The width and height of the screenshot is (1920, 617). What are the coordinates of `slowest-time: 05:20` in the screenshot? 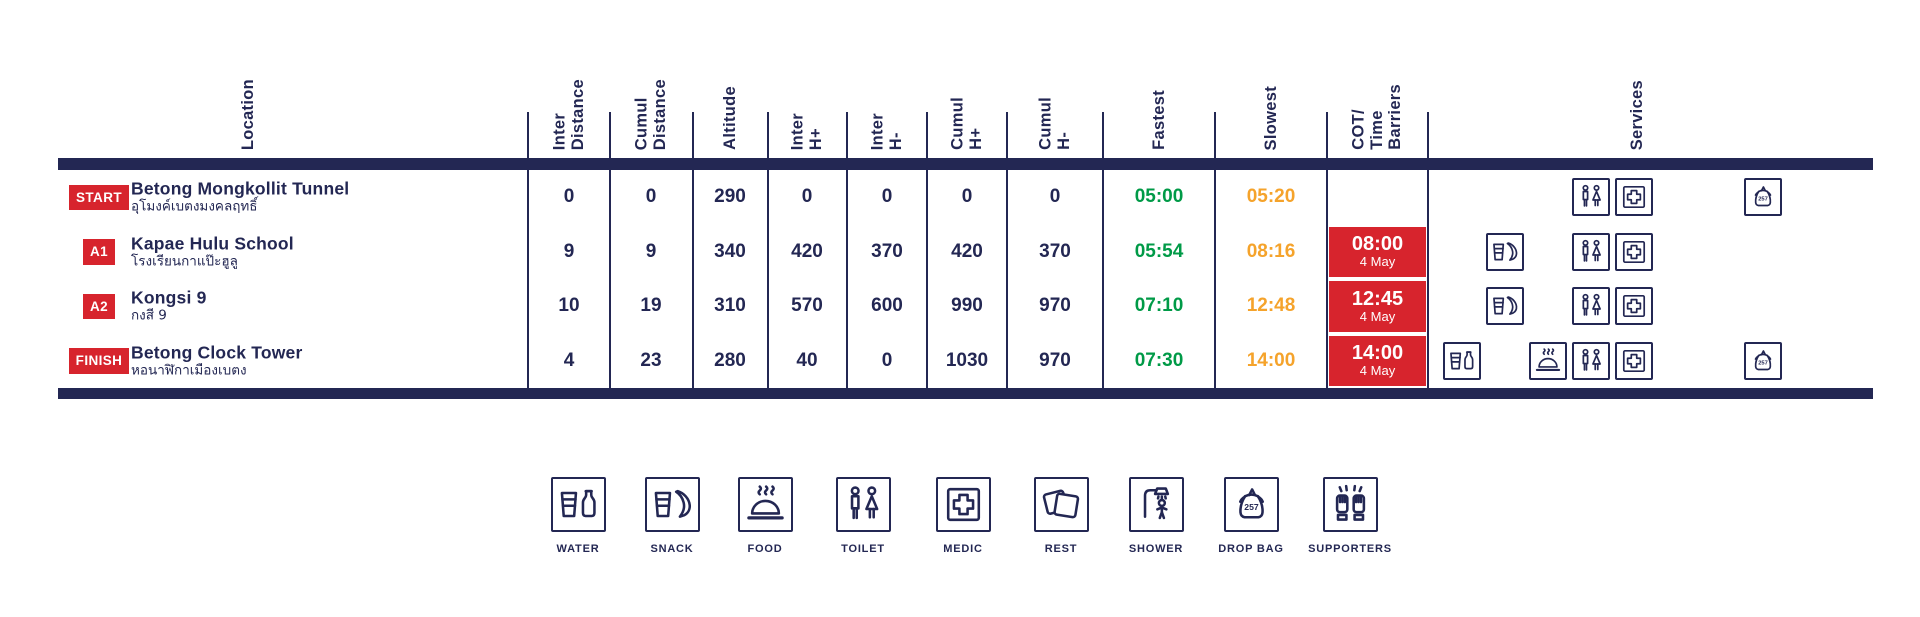 It's located at (1271, 197).